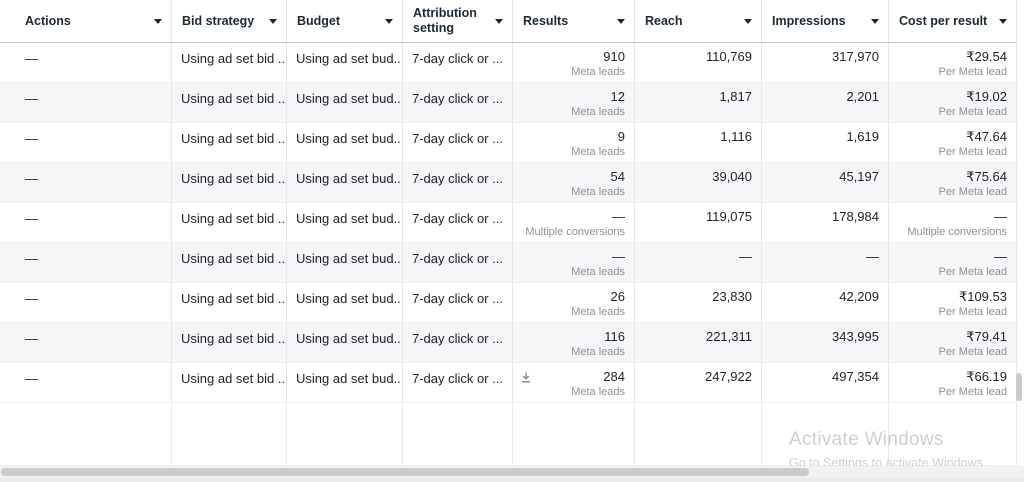 The height and width of the screenshot is (482, 1024). Describe the element at coordinates (866, 439) in the screenshot. I see `activate-windows-watermark-title: Activate Windows` at that location.